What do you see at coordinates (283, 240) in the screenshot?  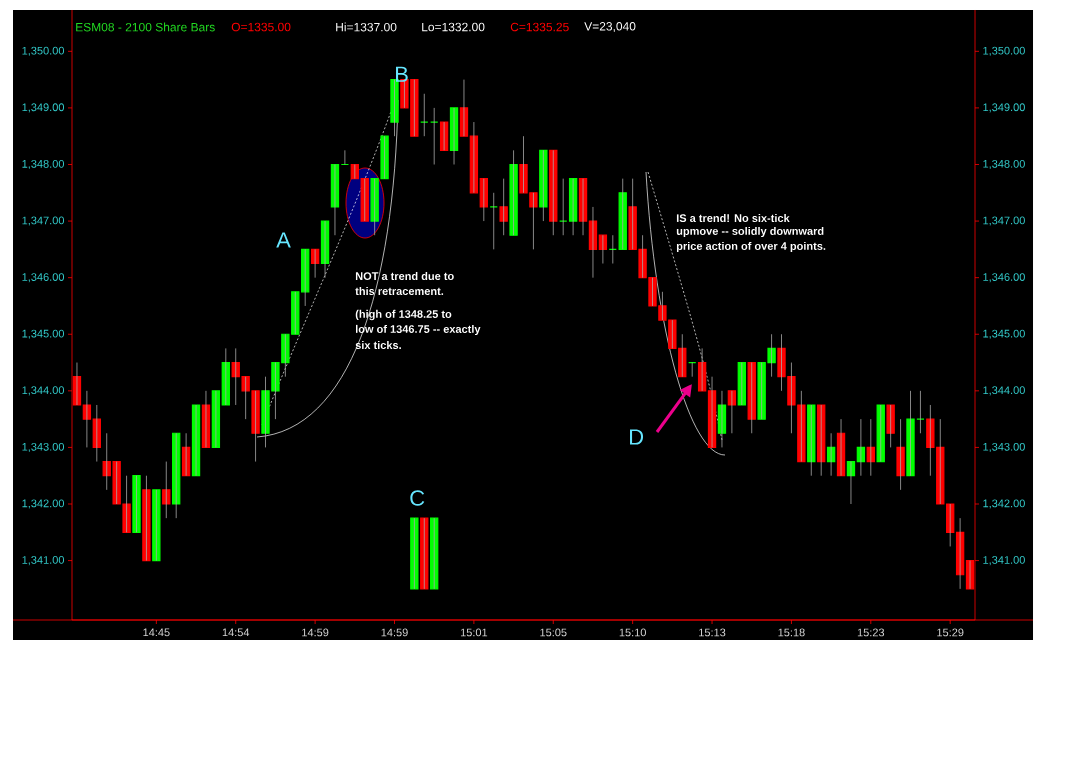 I see `annotation: A` at bounding box center [283, 240].